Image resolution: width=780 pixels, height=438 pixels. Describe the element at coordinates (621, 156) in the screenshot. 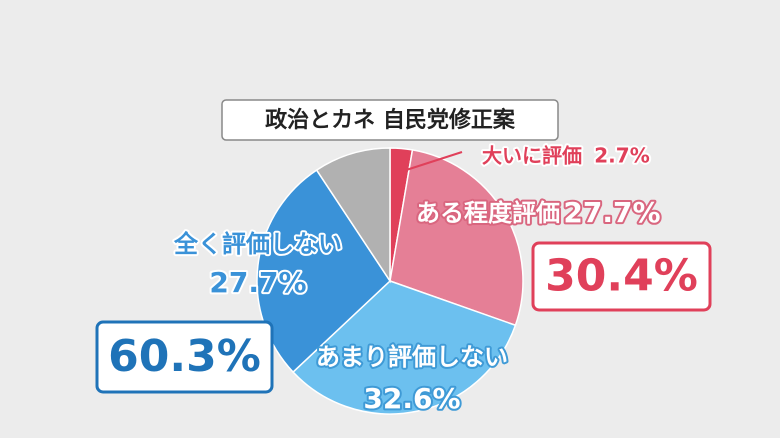

I see `value-label: 2.7%` at that location.